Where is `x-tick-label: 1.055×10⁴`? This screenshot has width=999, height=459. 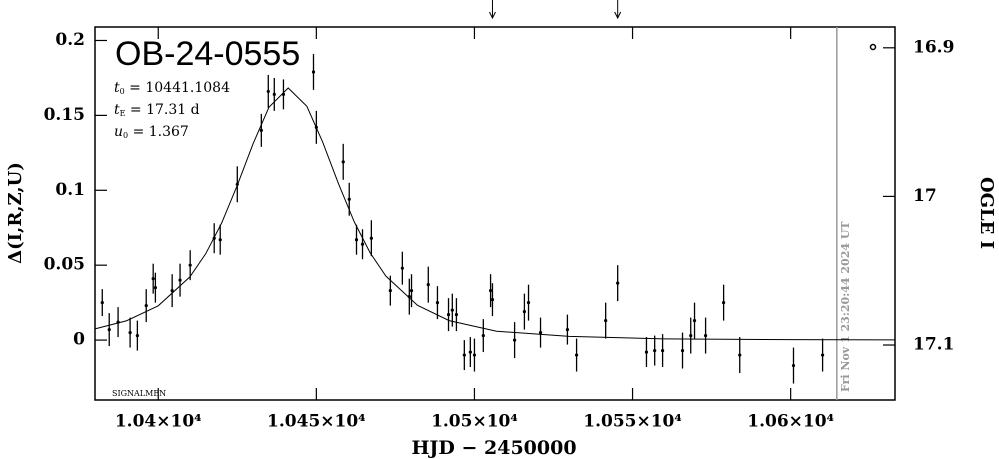 x-tick-label: 1.055×10⁴ is located at coordinates (632, 422).